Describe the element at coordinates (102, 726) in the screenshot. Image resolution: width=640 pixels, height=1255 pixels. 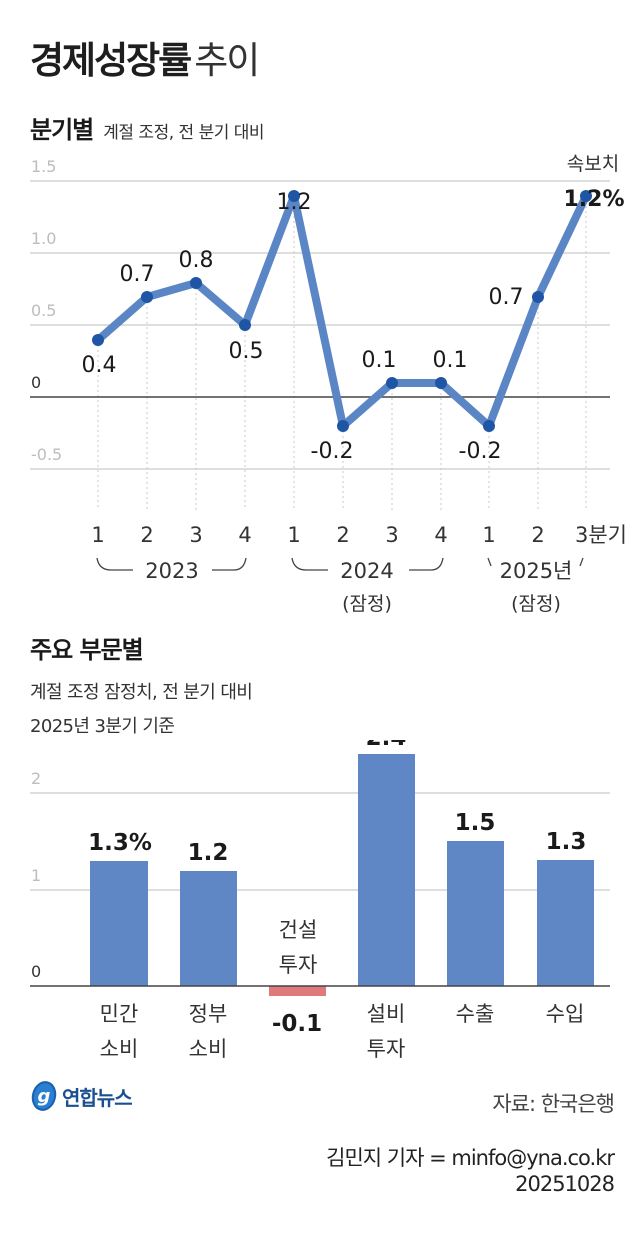
I see `section2-note-line2: 2025년 3분기 기준` at that location.